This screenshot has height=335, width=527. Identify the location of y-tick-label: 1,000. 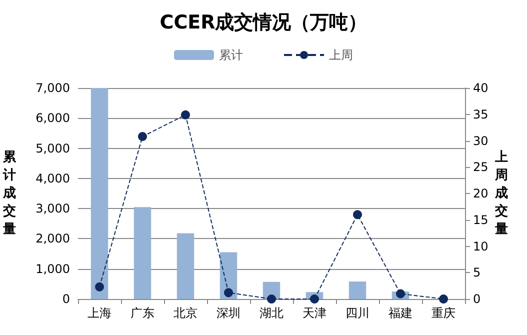
(53, 269).